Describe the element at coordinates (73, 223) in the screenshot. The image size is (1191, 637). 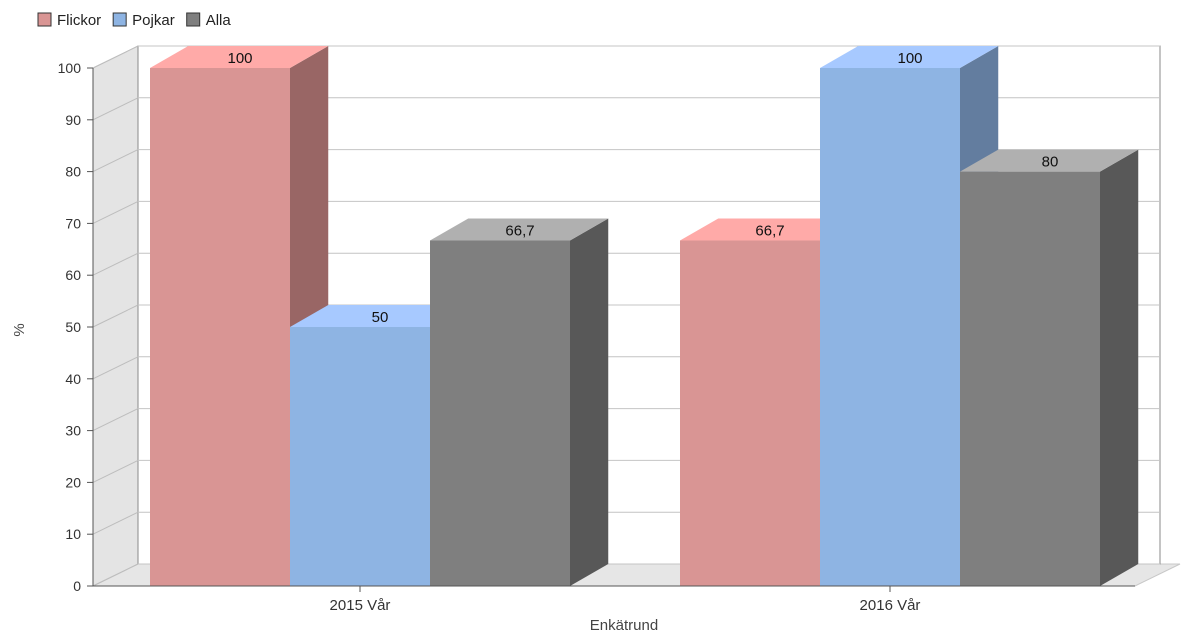
I see `y-tick-label: 70` at that location.